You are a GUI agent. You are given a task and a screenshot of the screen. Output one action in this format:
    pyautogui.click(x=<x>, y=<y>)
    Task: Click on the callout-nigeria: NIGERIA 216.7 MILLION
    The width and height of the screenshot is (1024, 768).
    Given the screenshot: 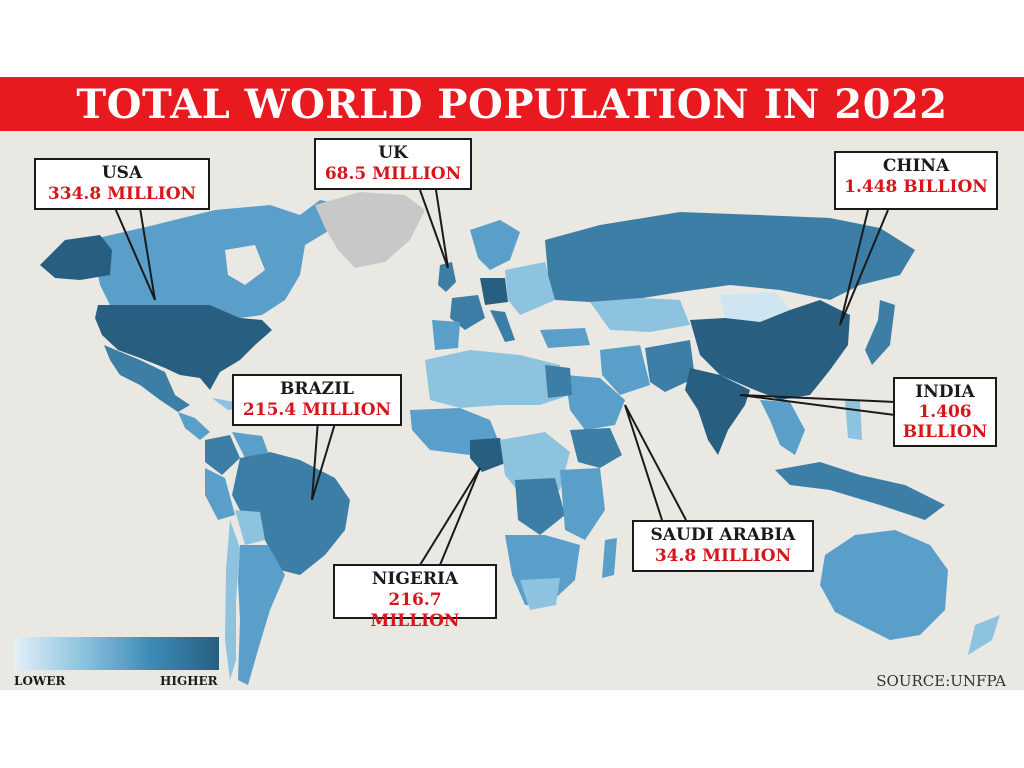 What is the action you would take?
    pyautogui.click(x=415, y=597)
    